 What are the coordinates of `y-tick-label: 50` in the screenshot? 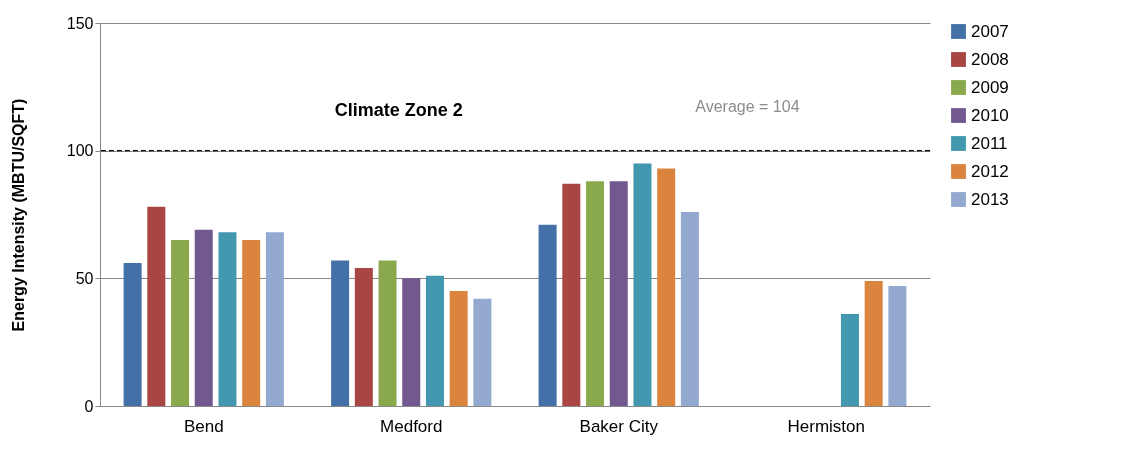 It's located at (84, 278).